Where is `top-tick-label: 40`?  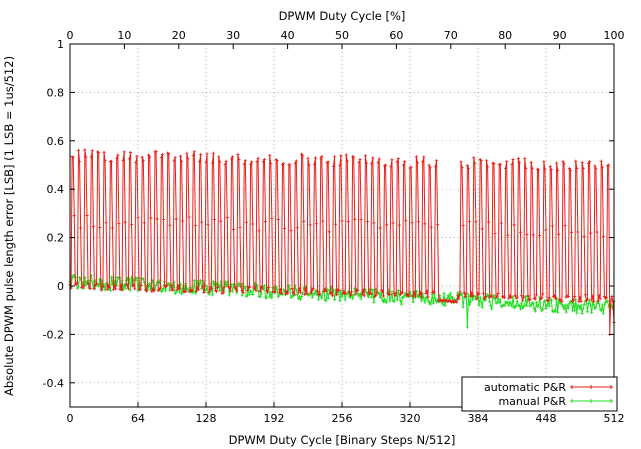 top-tick-label: 40 is located at coordinates (288, 35).